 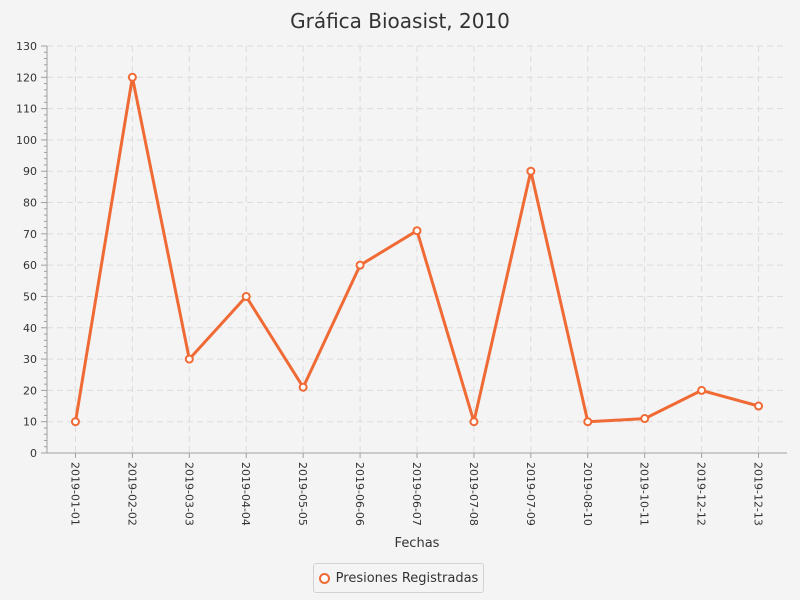 I want to click on legend-symbol-icon, so click(x=324, y=578).